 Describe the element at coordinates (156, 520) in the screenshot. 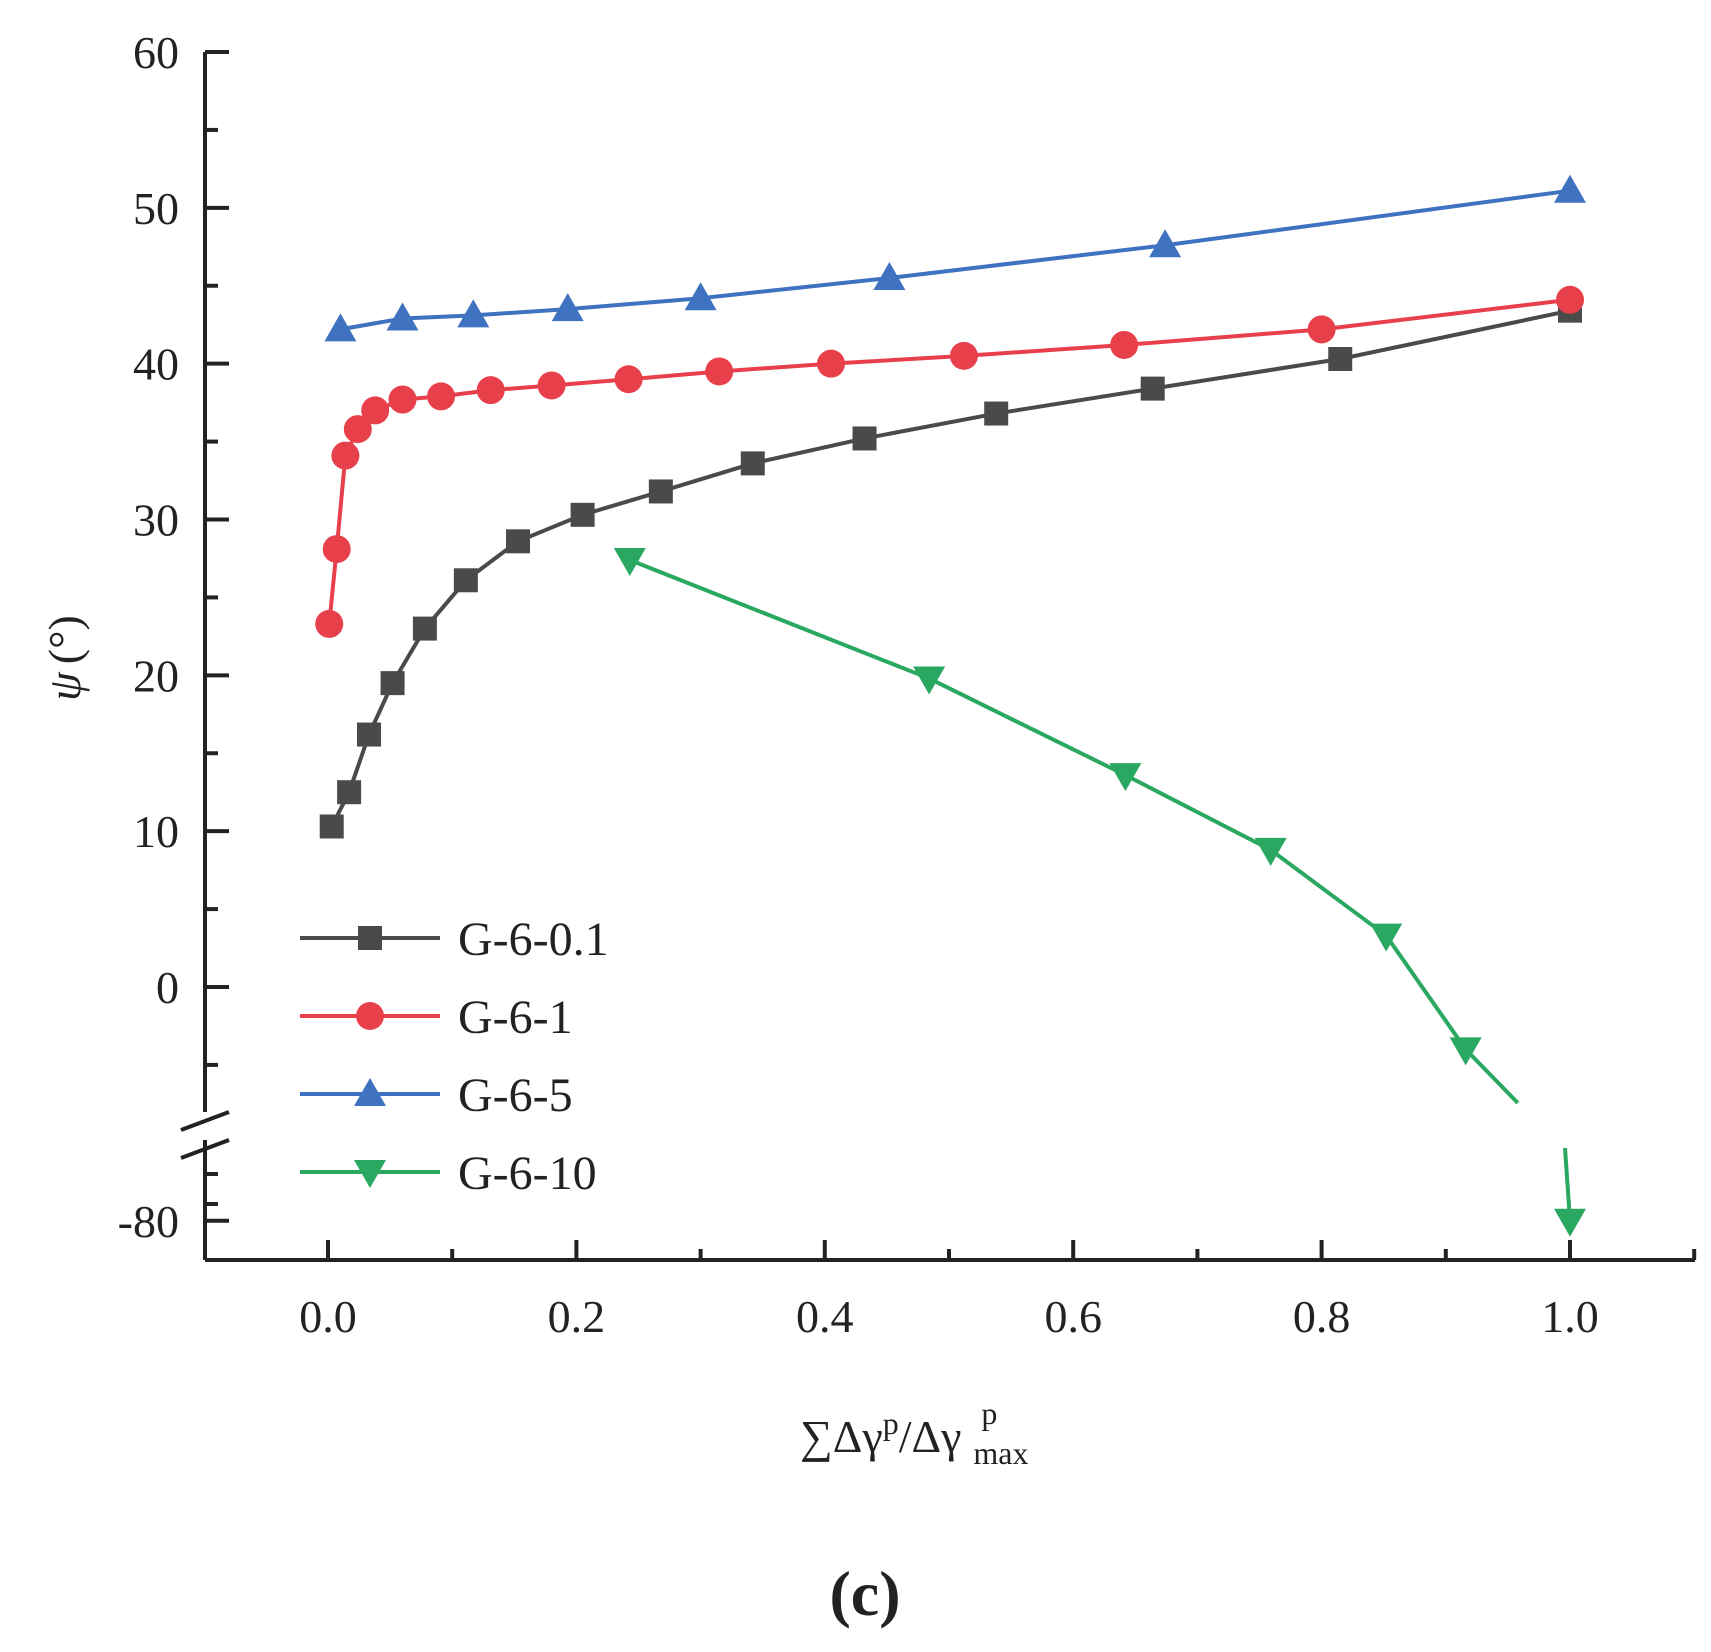

I see `y-tick-label: 30` at that location.